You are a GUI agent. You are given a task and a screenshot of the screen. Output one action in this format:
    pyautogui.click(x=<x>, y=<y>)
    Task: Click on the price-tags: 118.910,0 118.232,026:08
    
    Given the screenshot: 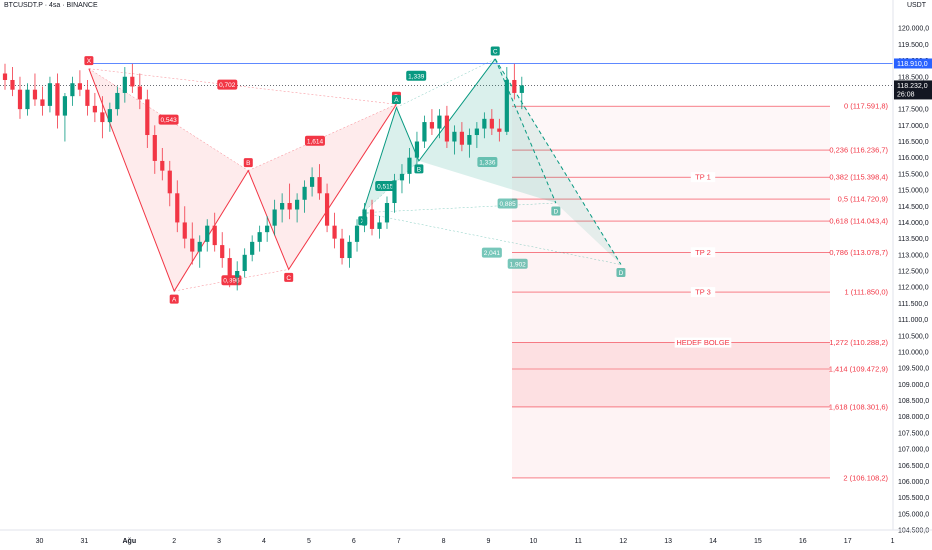 What is the action you would take?
    pyautogui.click(x=913, y=79)
    